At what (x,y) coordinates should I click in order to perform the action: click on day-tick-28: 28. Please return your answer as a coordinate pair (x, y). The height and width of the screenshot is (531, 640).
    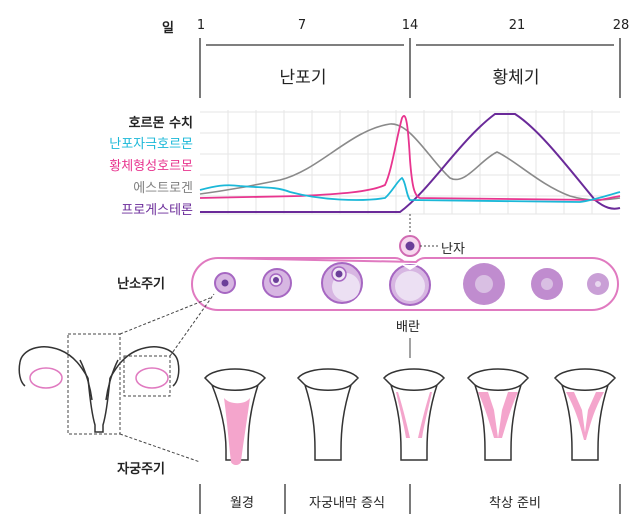
    Looking at the image, I should click on (621, 25).